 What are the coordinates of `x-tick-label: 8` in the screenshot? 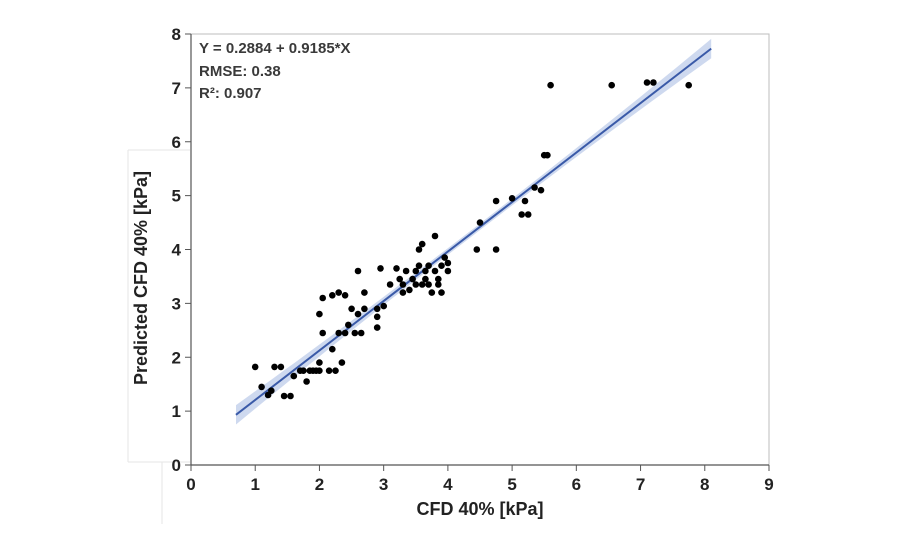 It's located at (704, 484).